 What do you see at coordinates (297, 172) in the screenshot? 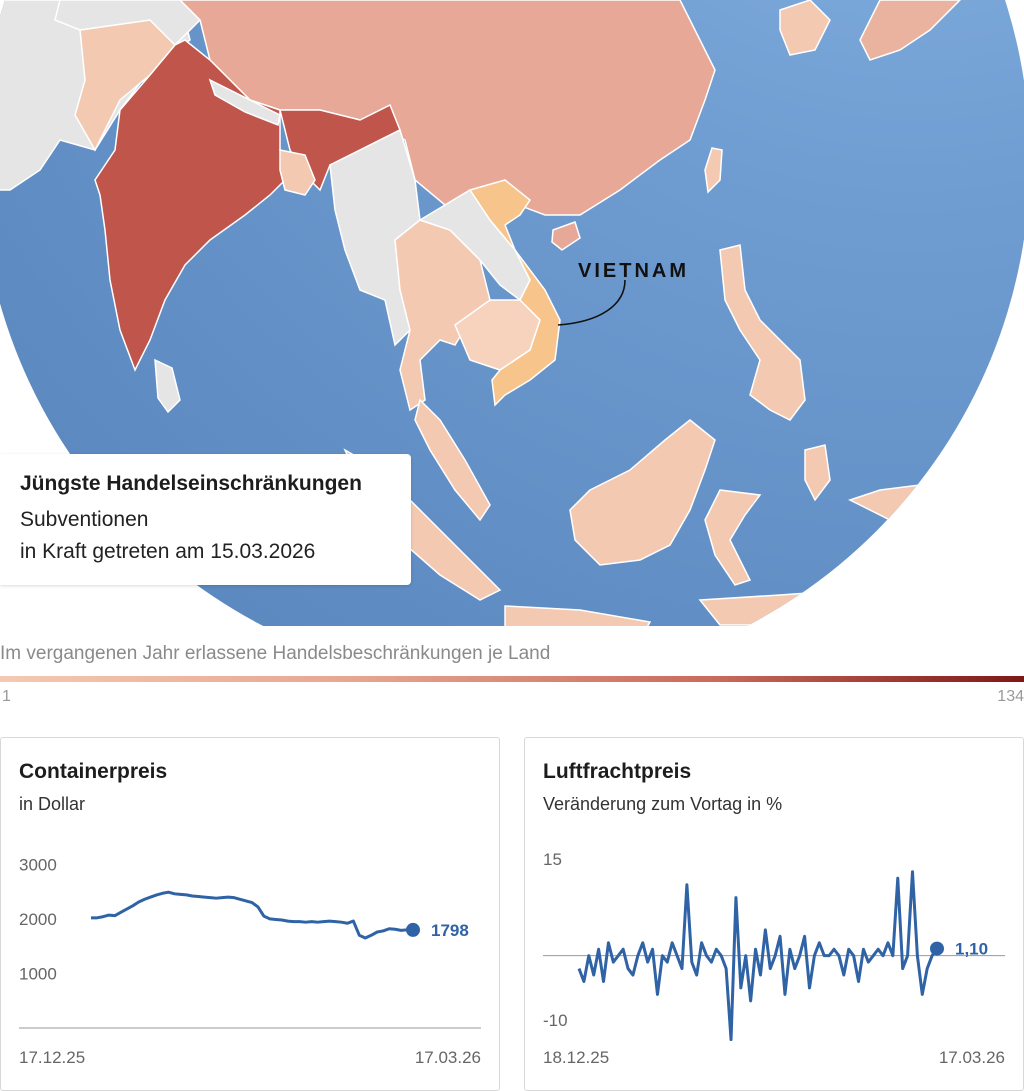
I see `country-bangladesh` at bounding box center [297, 172].